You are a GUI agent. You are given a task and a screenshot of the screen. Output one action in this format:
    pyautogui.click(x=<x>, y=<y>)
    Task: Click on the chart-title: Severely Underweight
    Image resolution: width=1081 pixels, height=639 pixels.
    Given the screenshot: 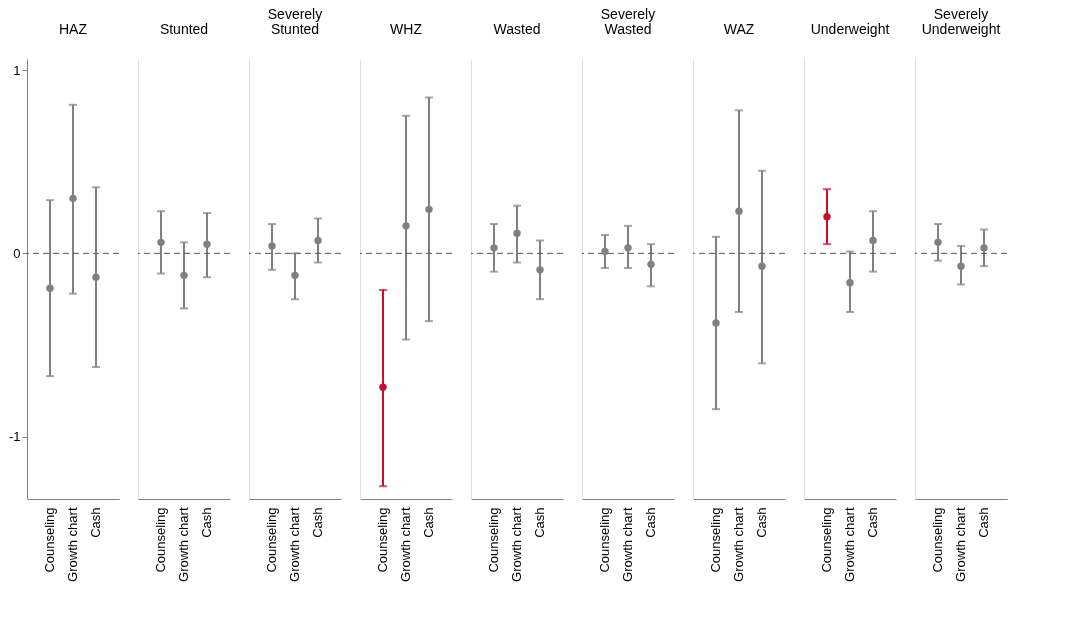 What is the action you would take?
    pyautogui.click(x=961, y=21)
    